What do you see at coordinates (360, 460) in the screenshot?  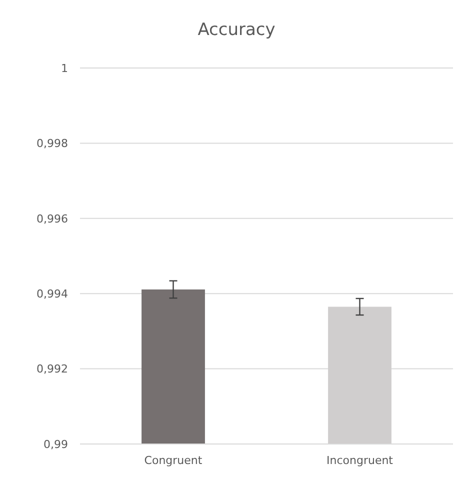 I see `x-tick-label: Incongruent` at bounding box center [360, 460].